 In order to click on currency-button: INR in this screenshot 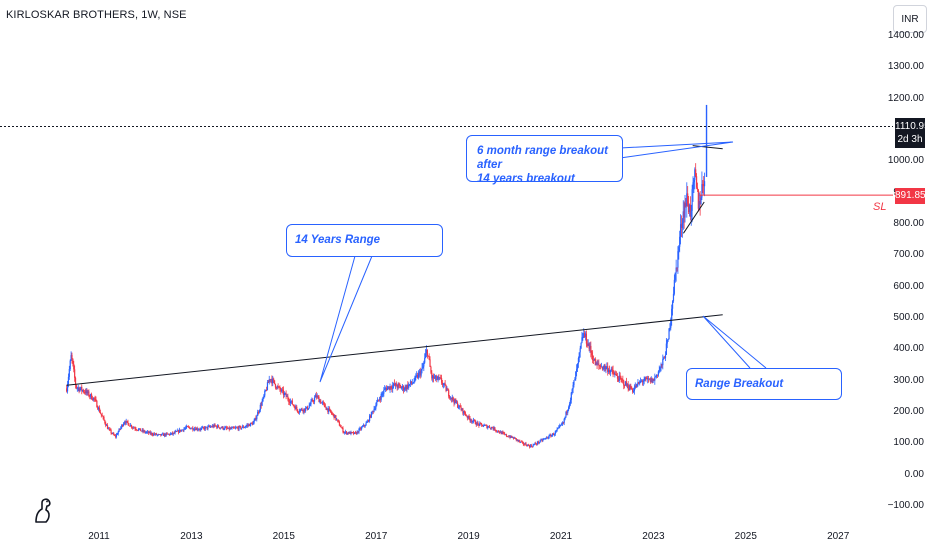, I will do `click(910, 19)`.